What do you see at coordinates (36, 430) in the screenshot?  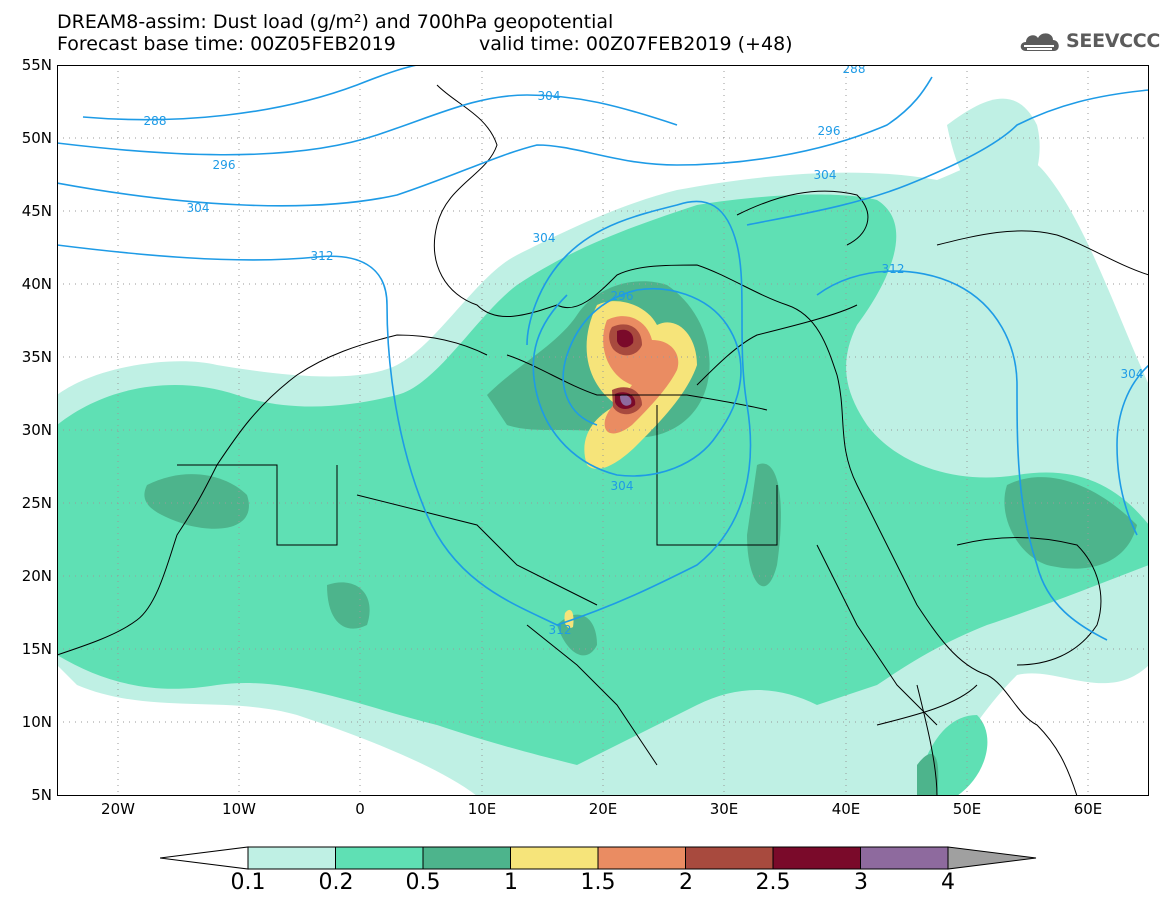 I see `lat-label: 30N` at bounding box center [36, 430].